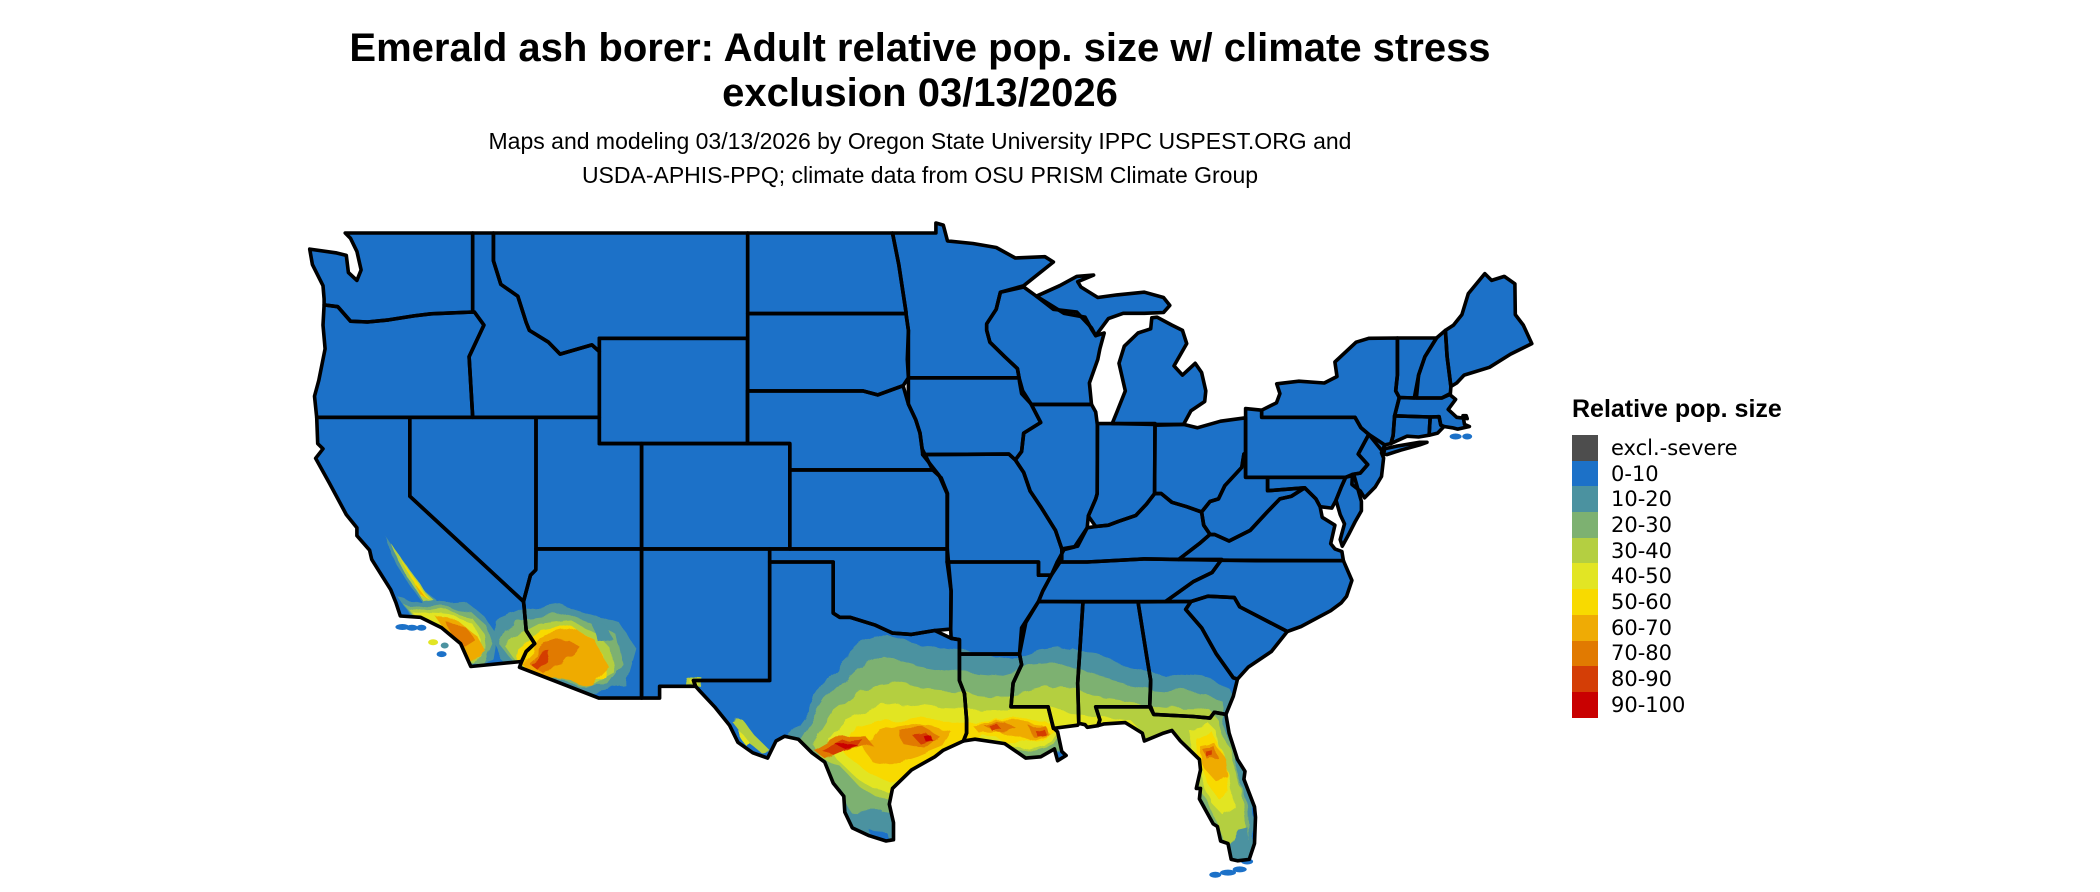 The width and height of the screenshot is (2100, 892). What do you see at coordinates (1432, 412) in the screenshot?
I see `state-fill-MA` at bounding box center [1432, 412].